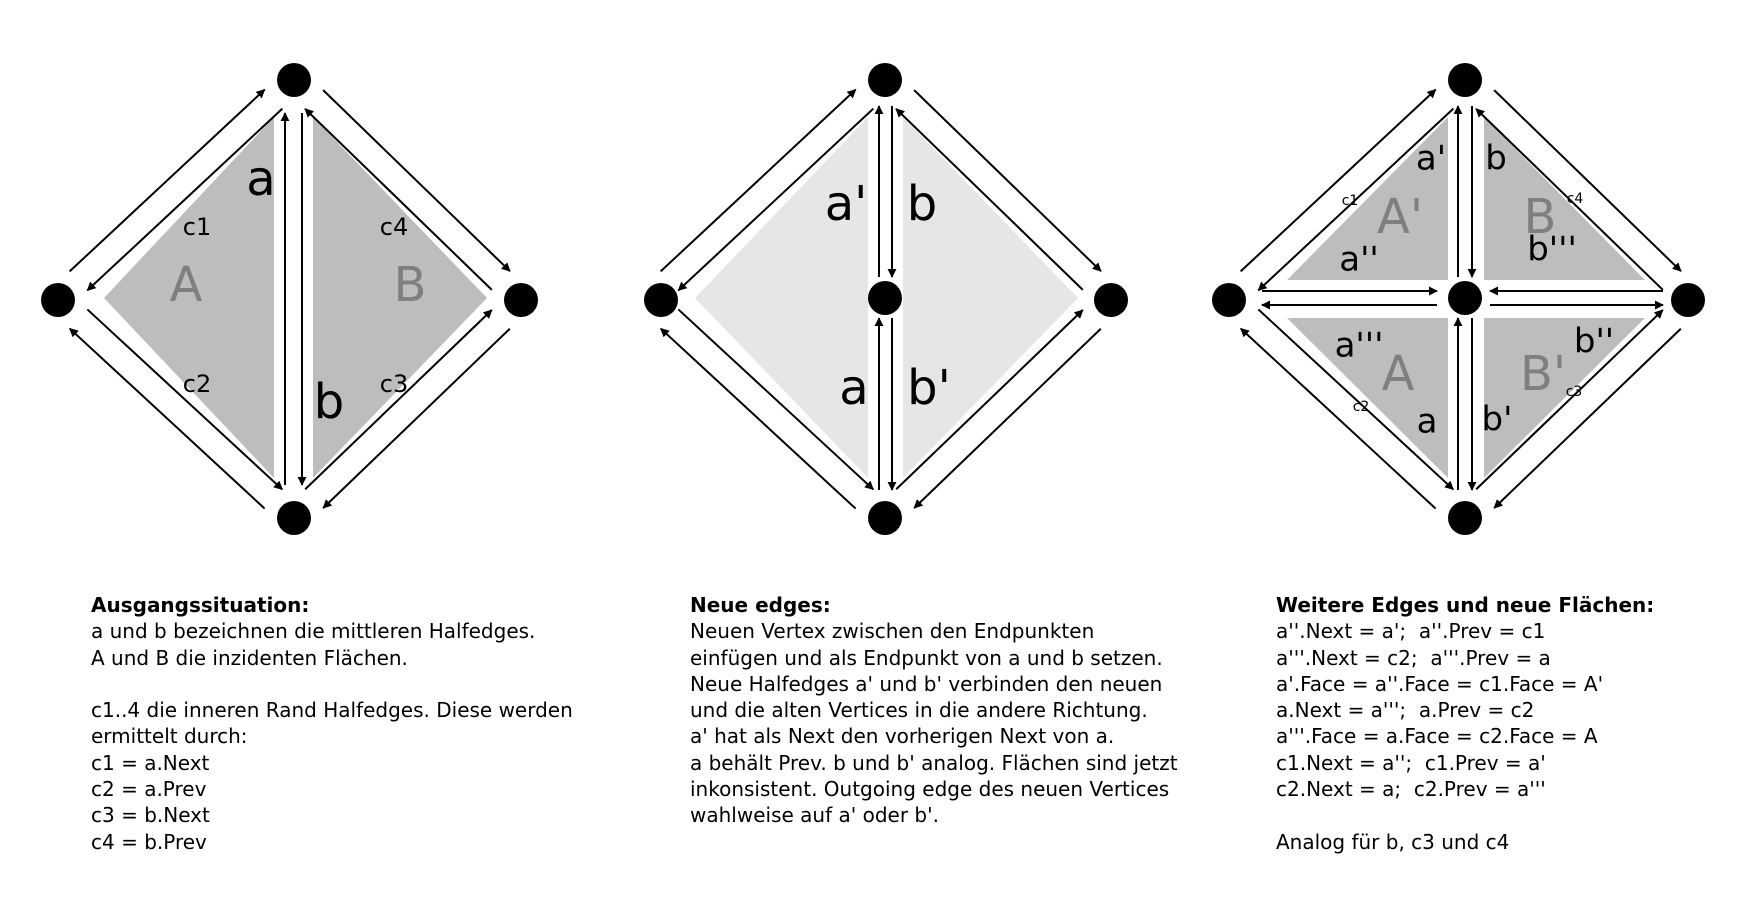 The image size is (1758, 909). What do you see at coordinates (1400, 217) in the screenshot?
I see `face-label: A'` at bounding box center [1400, 217].